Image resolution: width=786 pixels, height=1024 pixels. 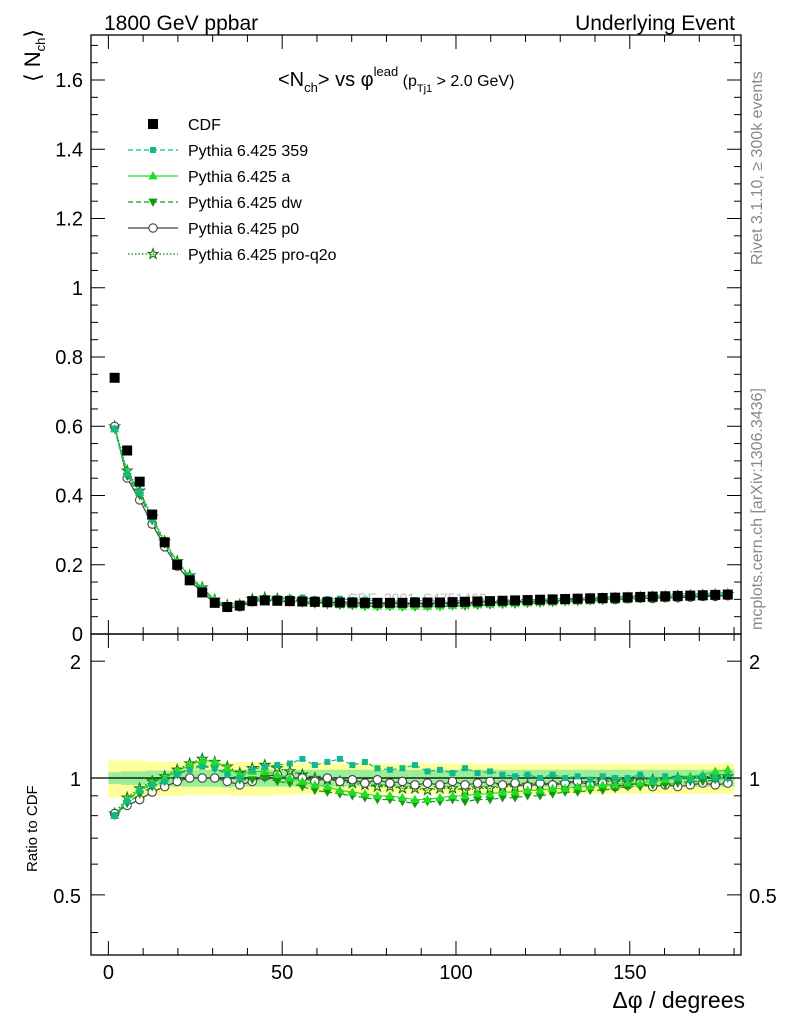 What do you see at coordinates (763, 897) in the screenshot?
I see `ratio-y-tick-label-right: 0.5` at bounding box center [763, 897].